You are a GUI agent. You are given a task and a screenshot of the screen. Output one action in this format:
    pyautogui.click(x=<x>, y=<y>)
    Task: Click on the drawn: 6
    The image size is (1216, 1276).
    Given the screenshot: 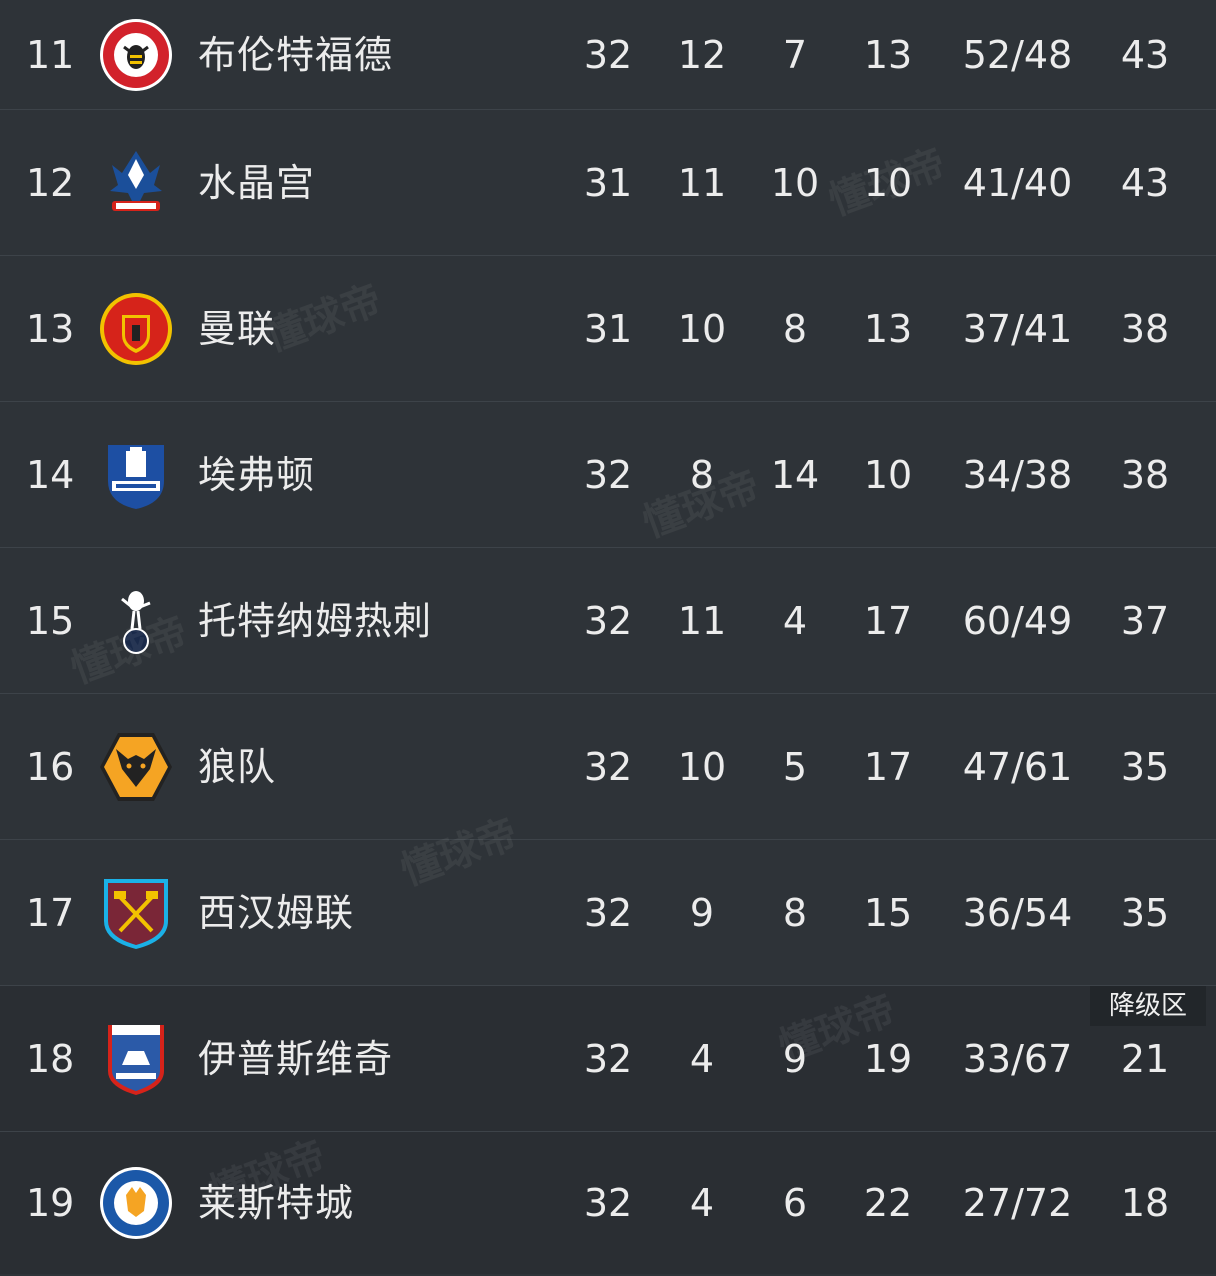 What is the action you would take?
    pyautogui.click(x=795, y=1203)
    